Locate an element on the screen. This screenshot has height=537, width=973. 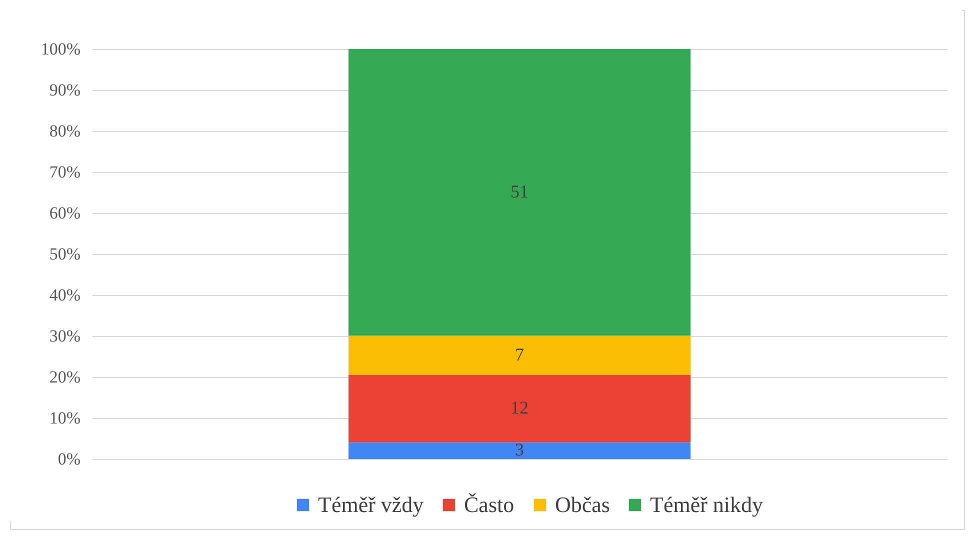
y-tick-label: 80% is located at coordinates (64, 131).